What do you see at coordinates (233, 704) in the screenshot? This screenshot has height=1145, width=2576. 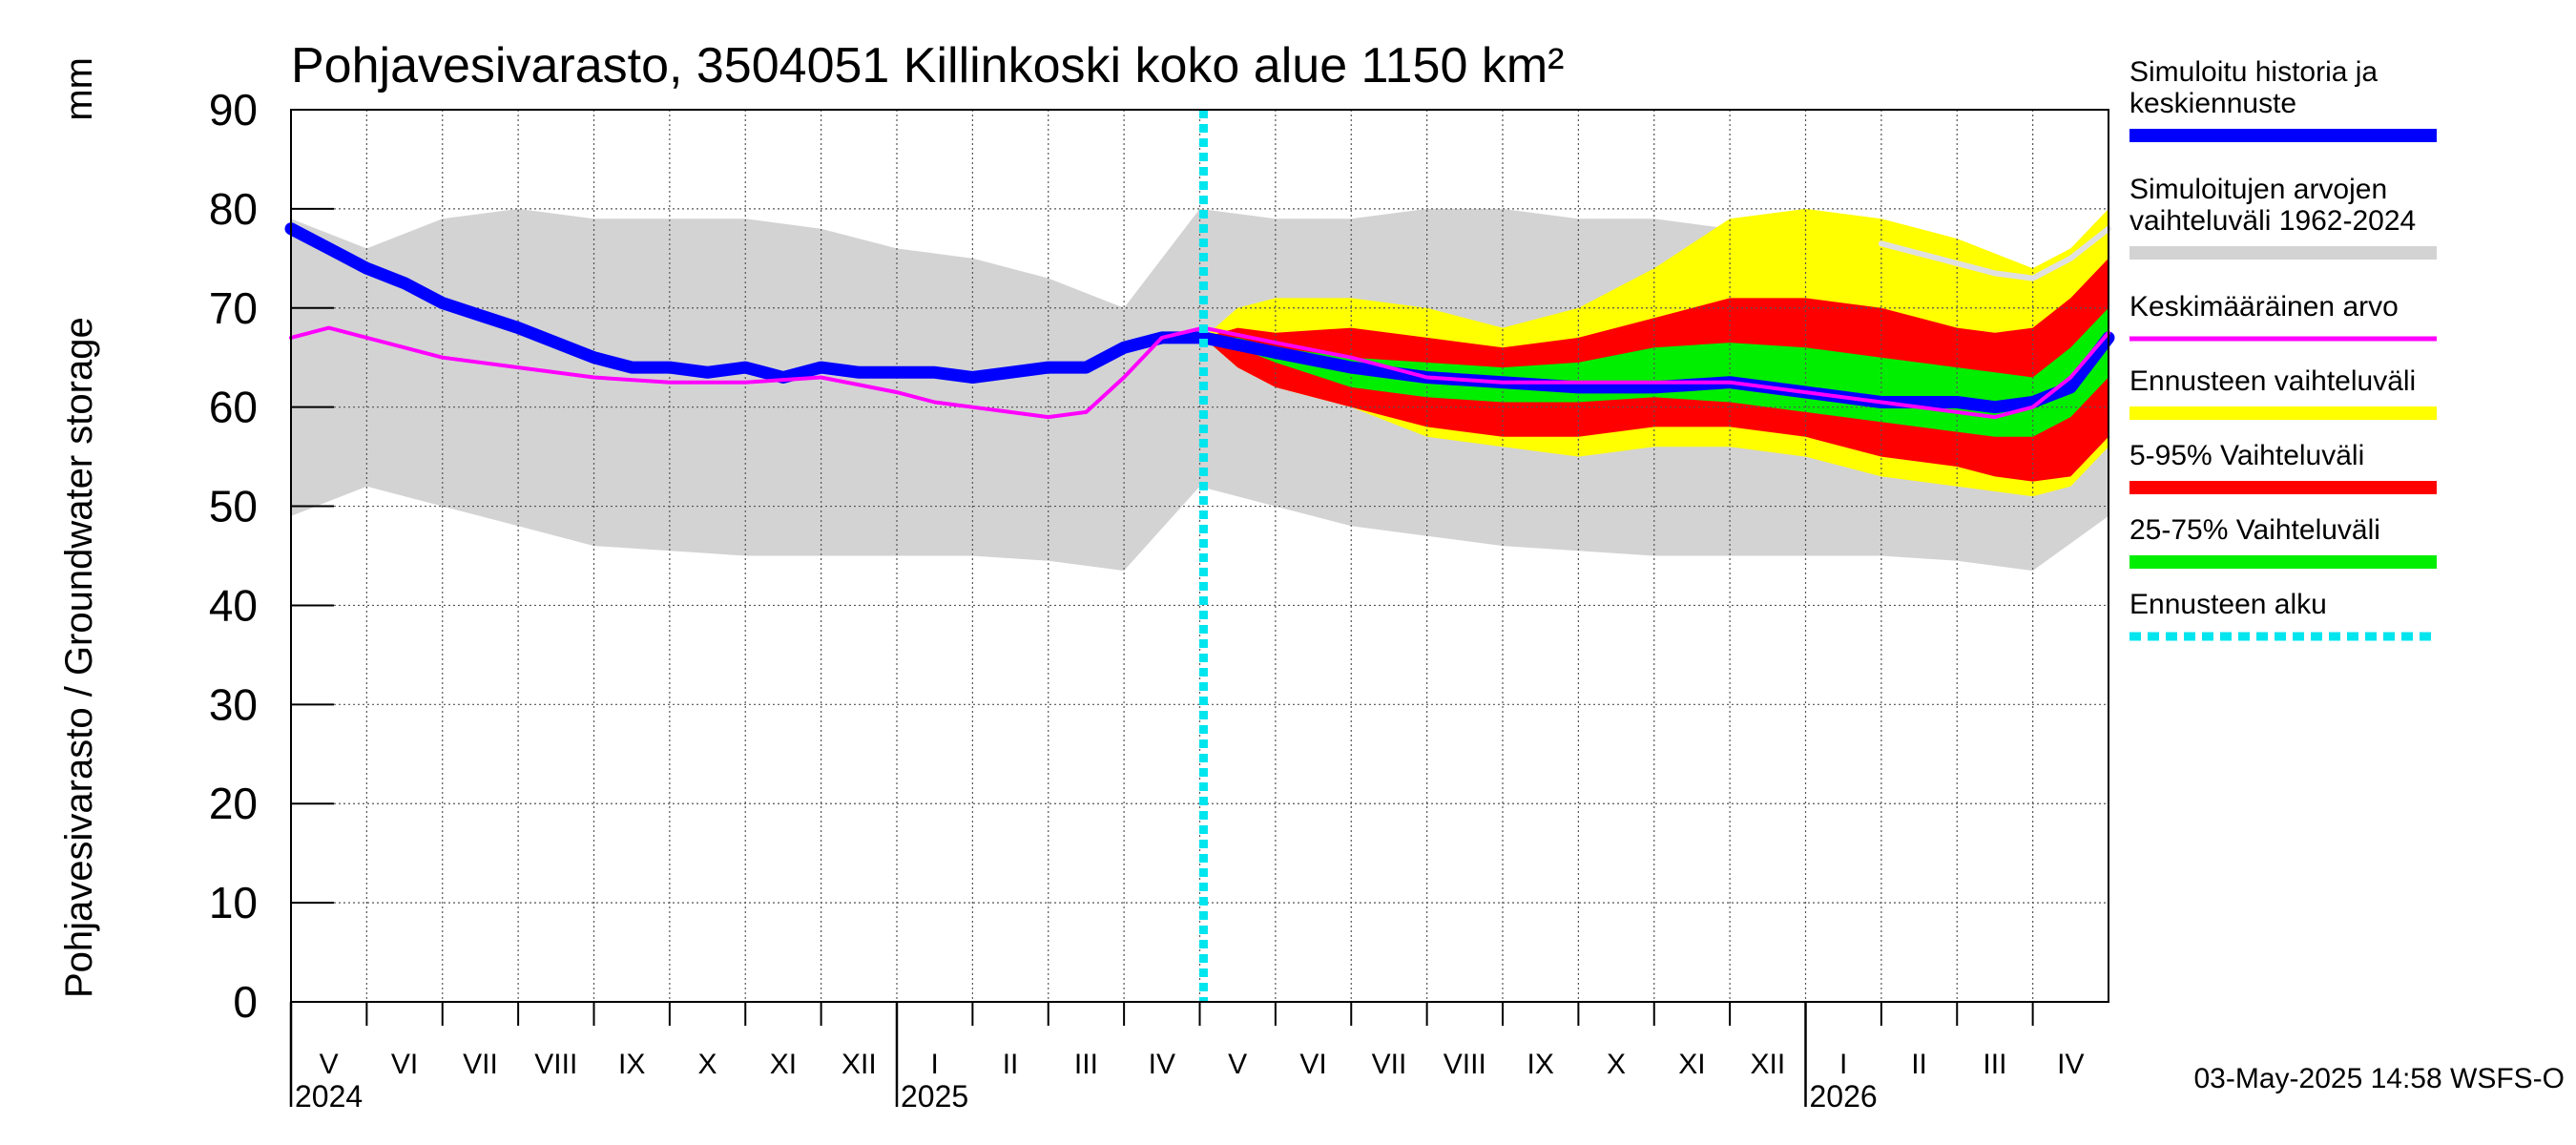 I see `y-tick-label: 30` at bounding box center [233, 704].